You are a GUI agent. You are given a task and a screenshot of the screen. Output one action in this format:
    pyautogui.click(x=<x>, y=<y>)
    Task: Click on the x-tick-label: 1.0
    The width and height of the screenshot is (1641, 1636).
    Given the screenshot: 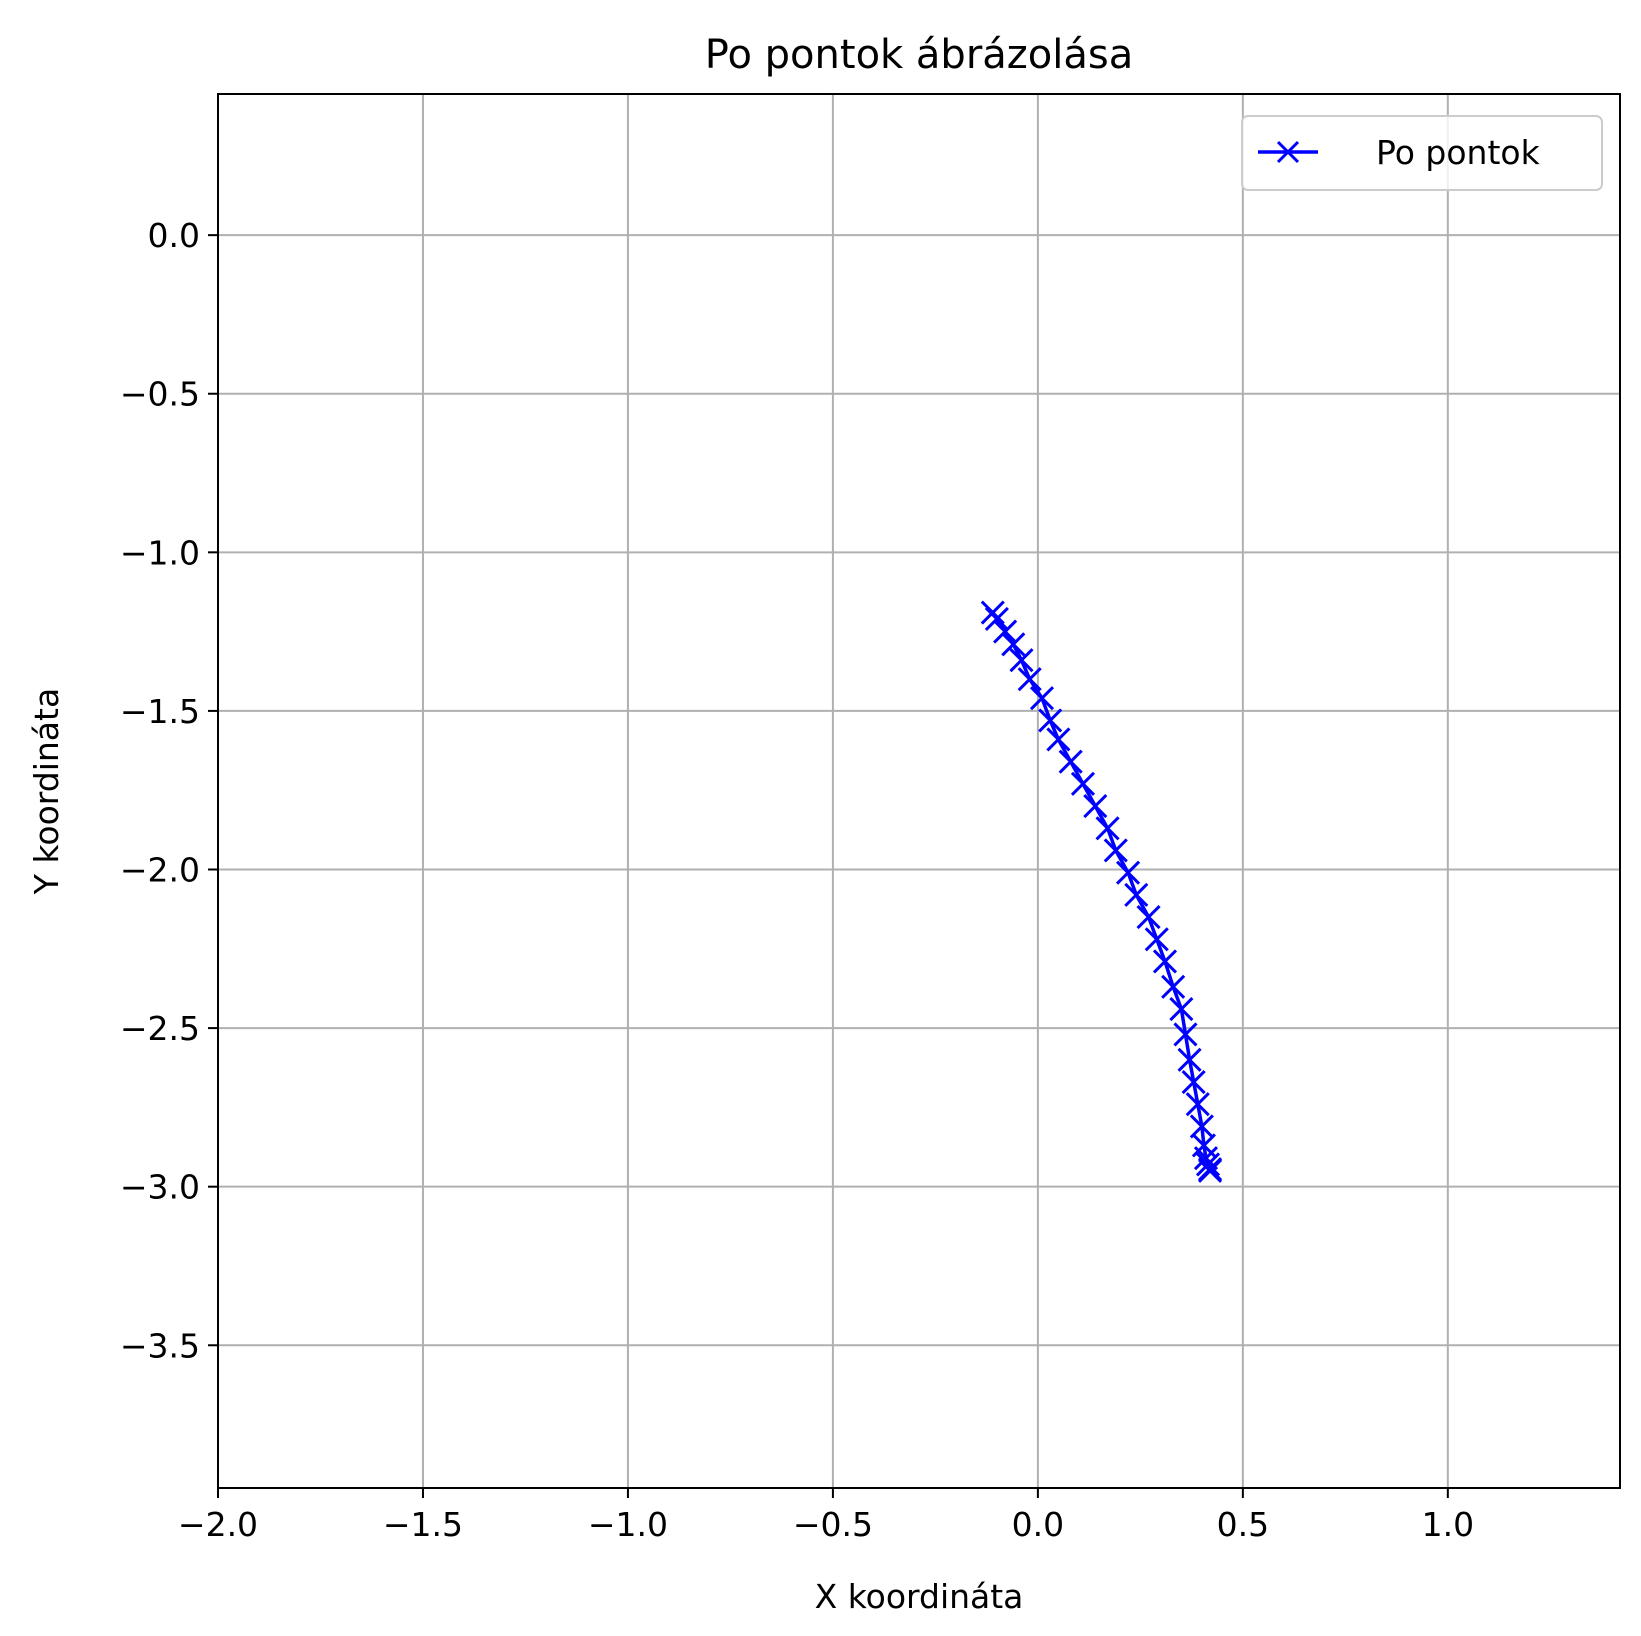 What is the action you would take?
    pyautogui.click(x=1448, y=1524)
    